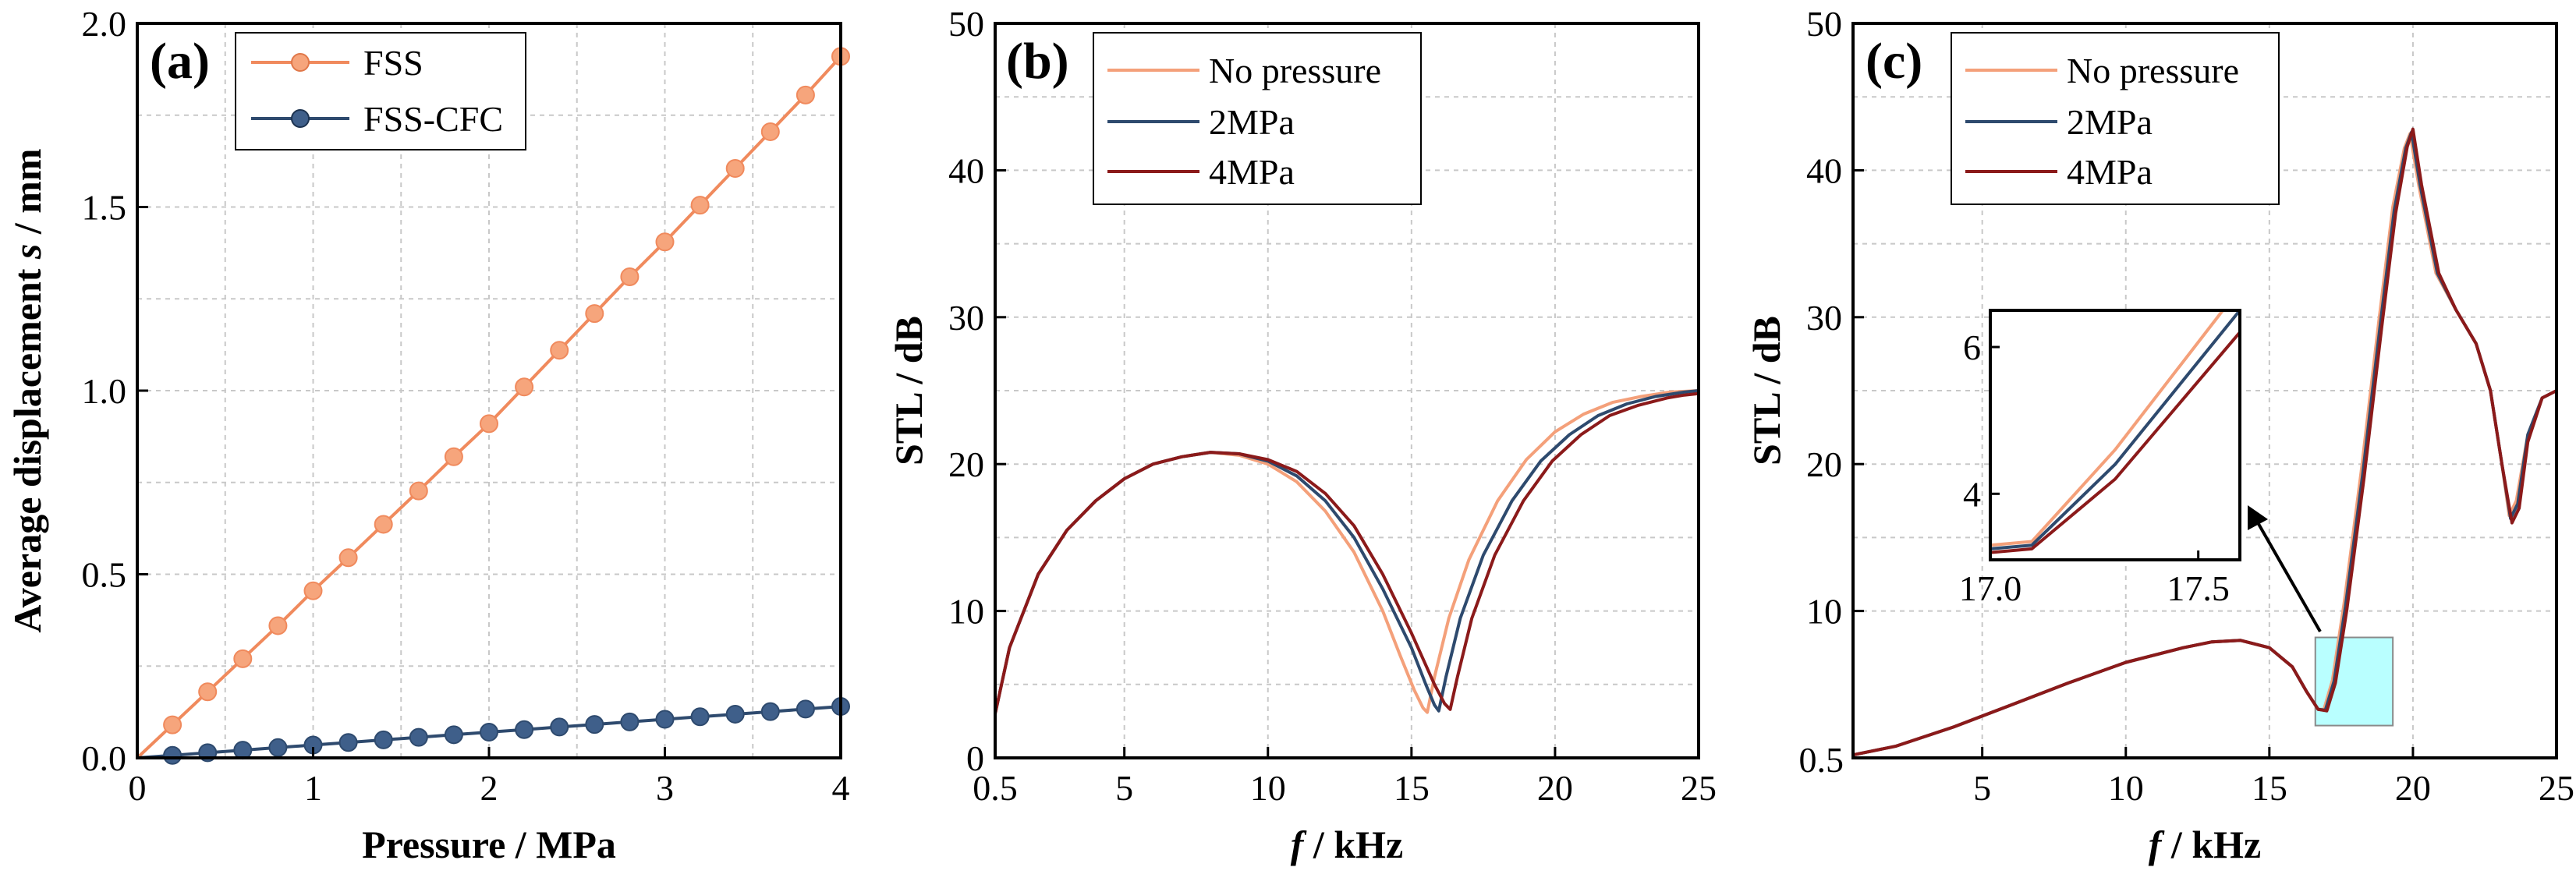  Describe the element at coordinates (1972, 347) in the screenshot. I see `inset-ytick-label-1: 6` at that location.